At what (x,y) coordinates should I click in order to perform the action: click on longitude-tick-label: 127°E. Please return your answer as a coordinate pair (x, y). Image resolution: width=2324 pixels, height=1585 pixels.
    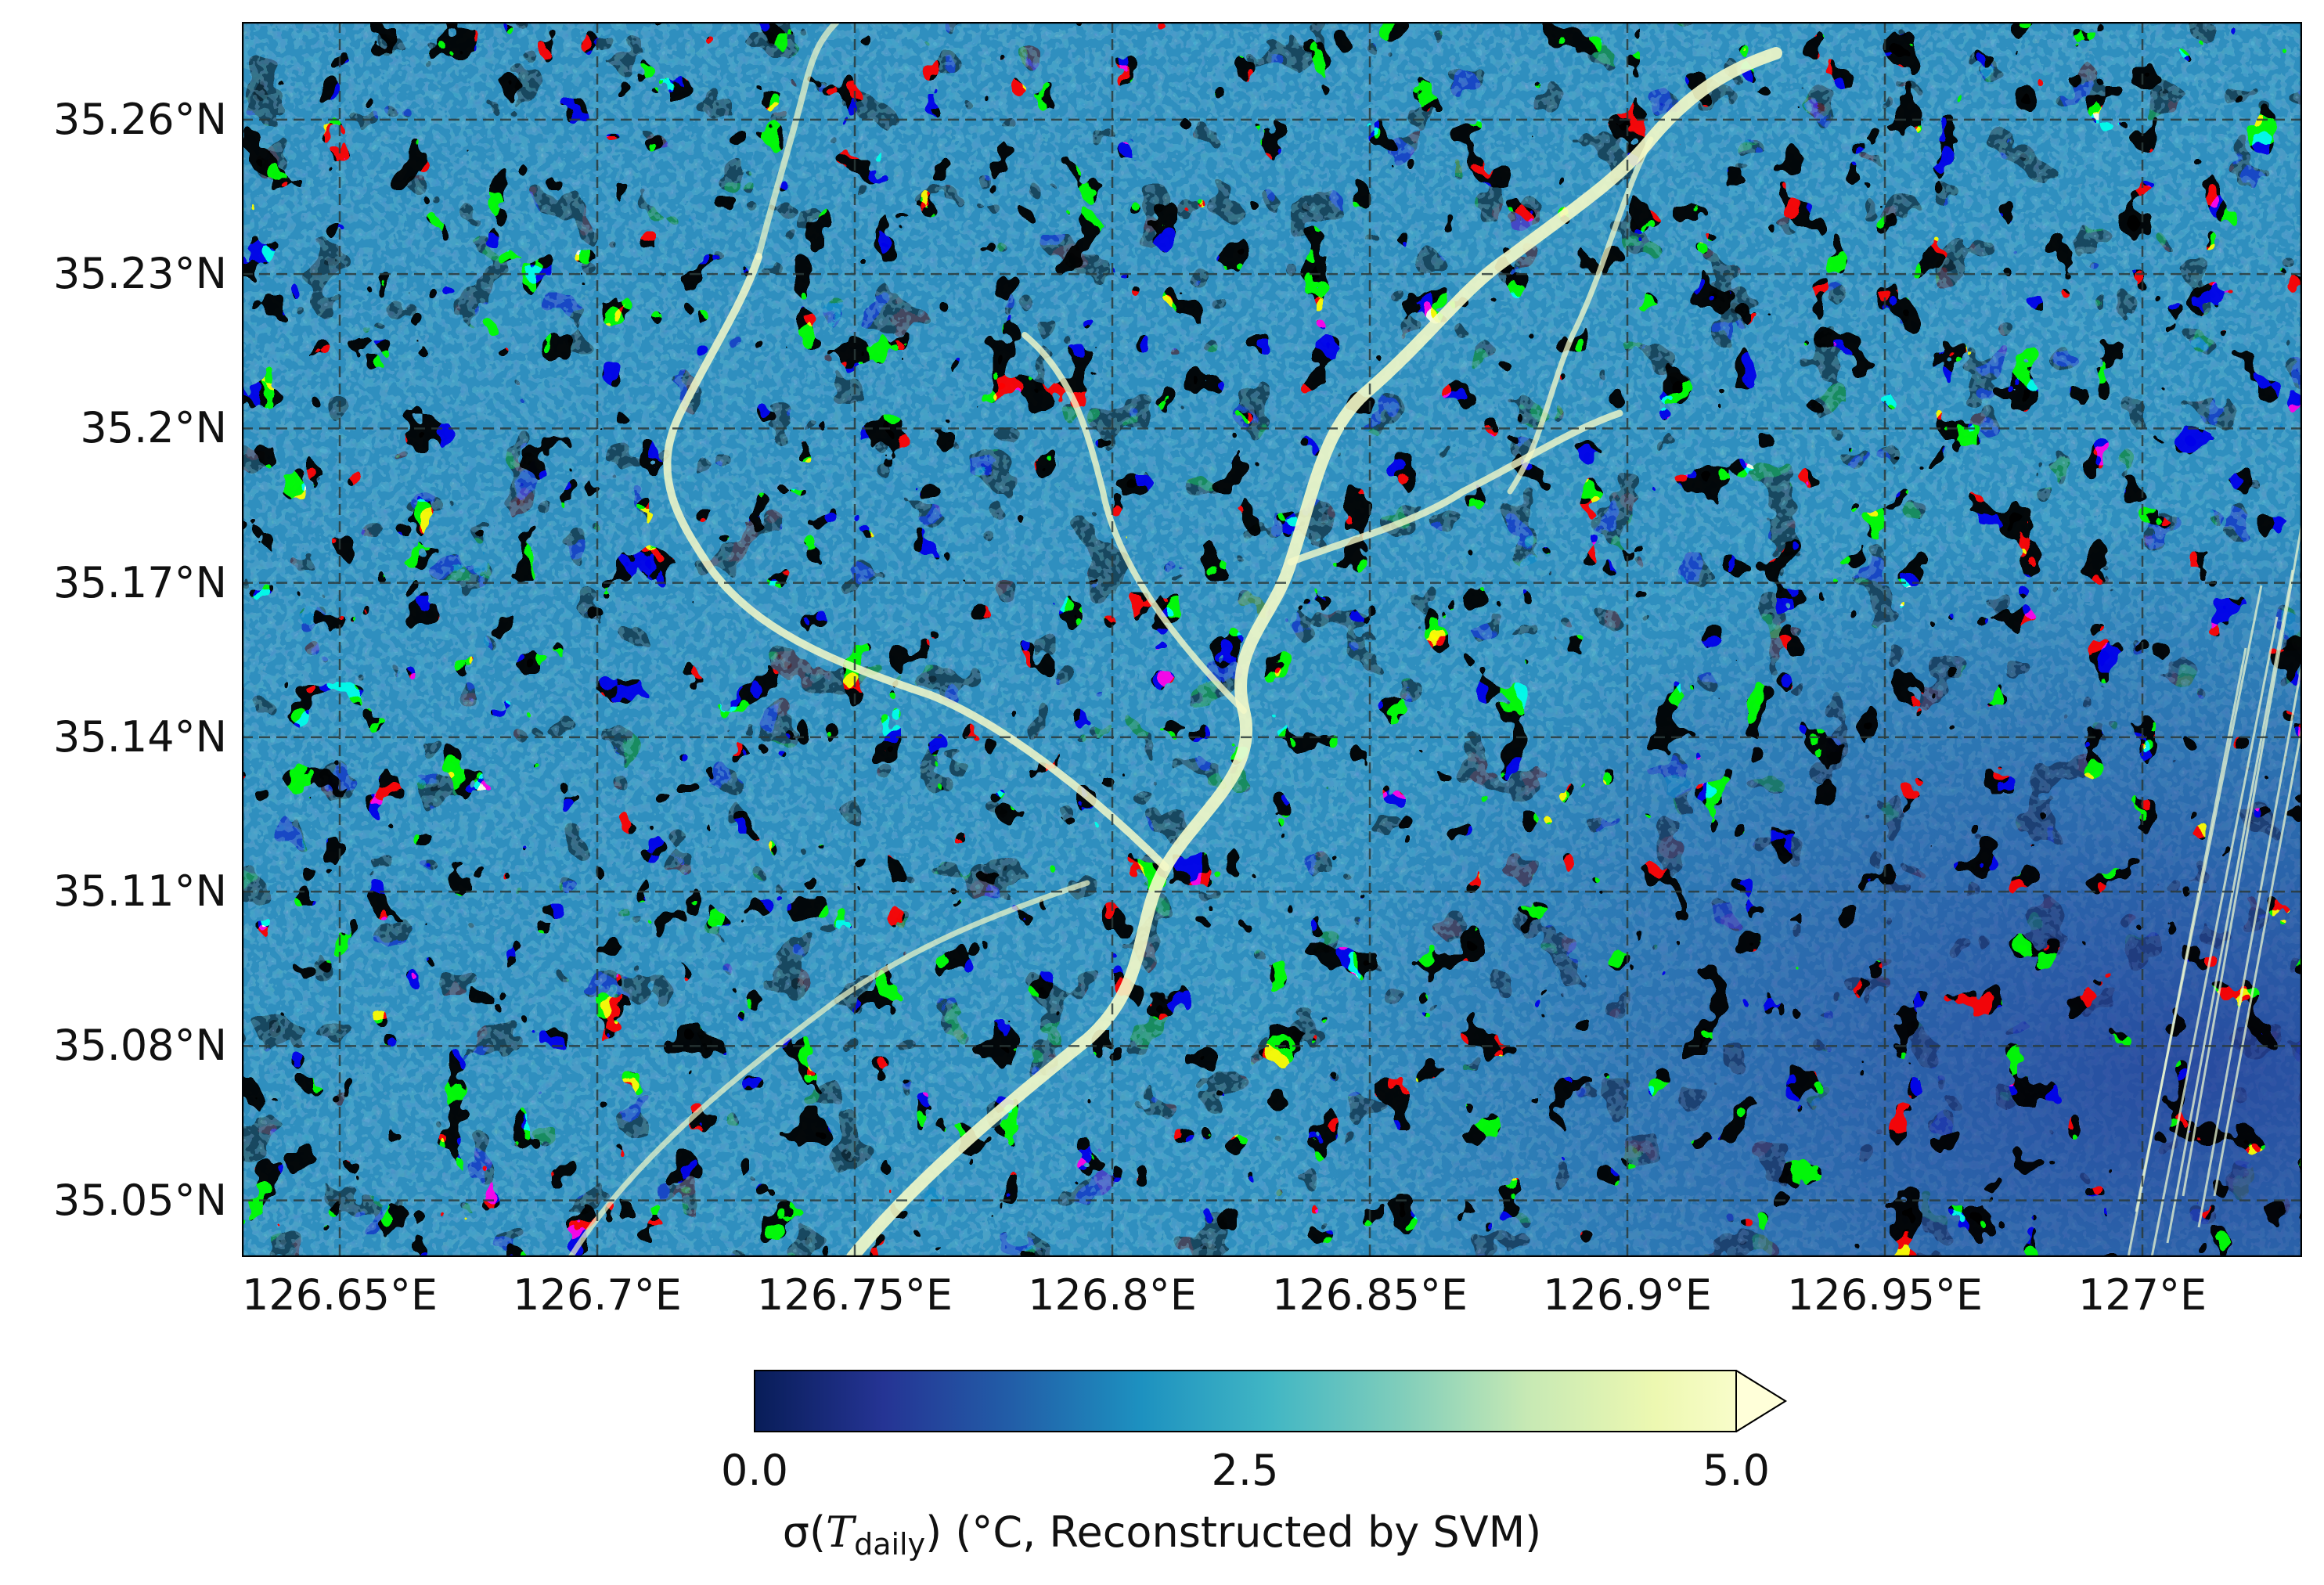
    Looking at the image, I should click on (2142, 1295).